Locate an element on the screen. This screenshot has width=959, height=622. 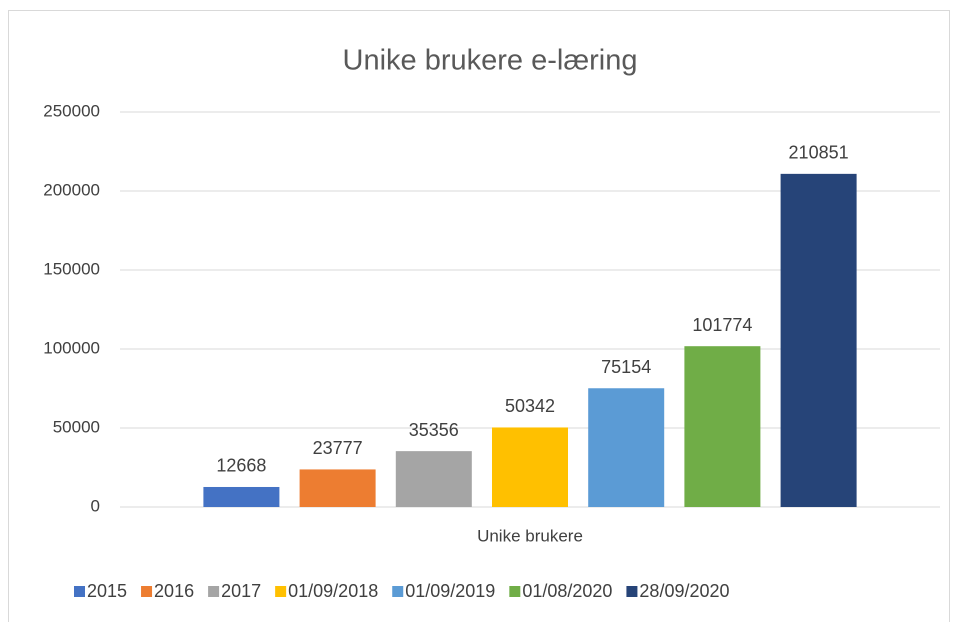
legend-label: 01/09/2019 is located at coordinates (450, 591).